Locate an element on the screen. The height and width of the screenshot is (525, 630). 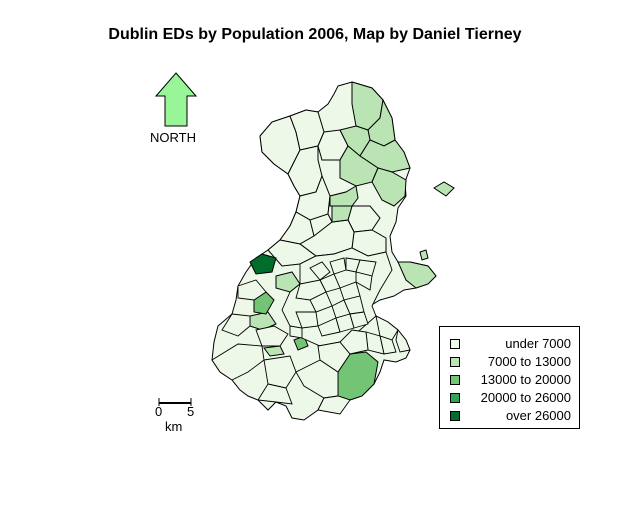
scale-unit-label: km is located at coordinates (174, 426).